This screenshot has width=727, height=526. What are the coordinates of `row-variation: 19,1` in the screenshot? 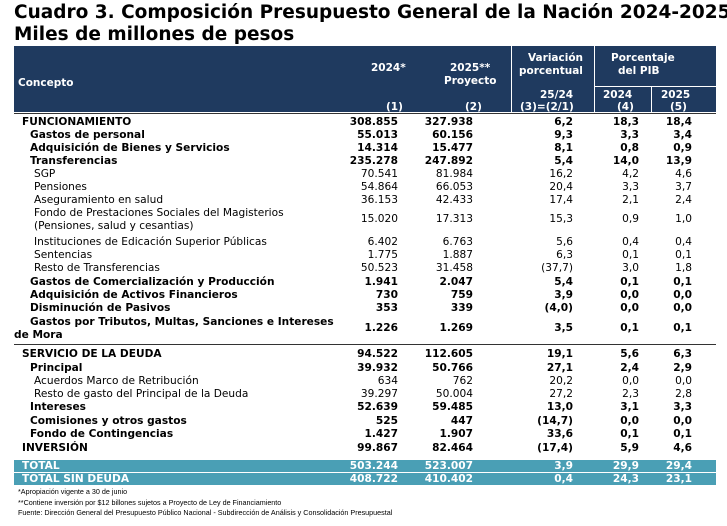 It's located at (559, 354).